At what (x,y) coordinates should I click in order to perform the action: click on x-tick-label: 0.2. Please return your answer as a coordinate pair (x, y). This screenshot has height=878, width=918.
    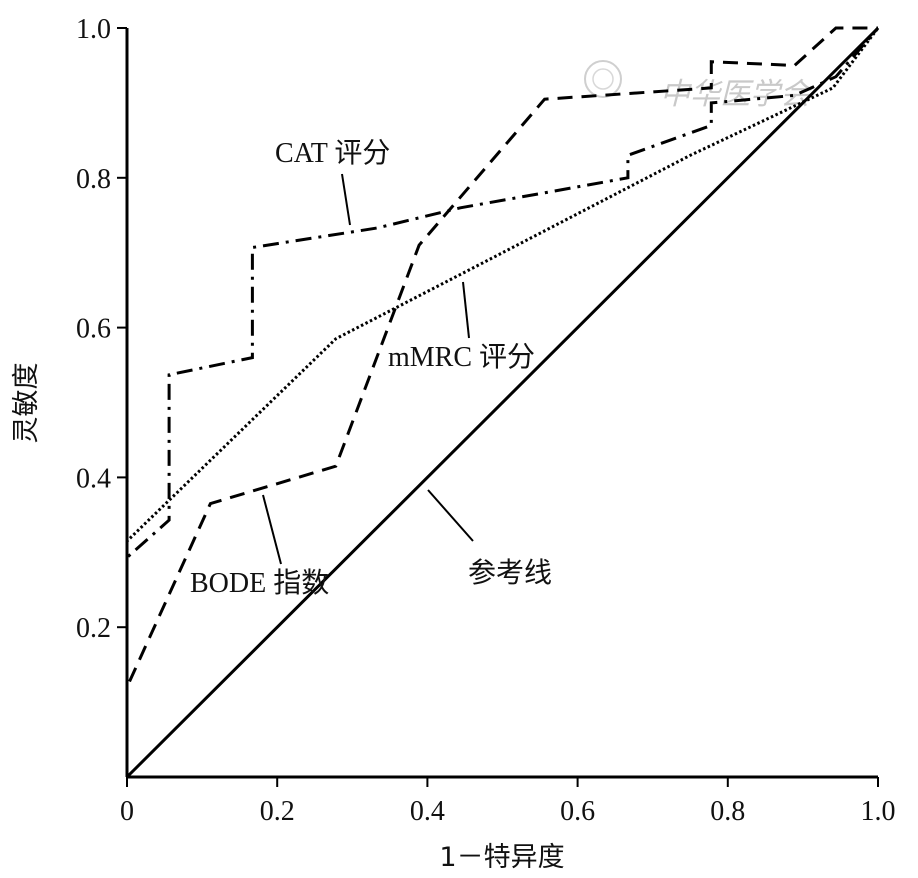
    Looking at the image, I should click on (277, 811).